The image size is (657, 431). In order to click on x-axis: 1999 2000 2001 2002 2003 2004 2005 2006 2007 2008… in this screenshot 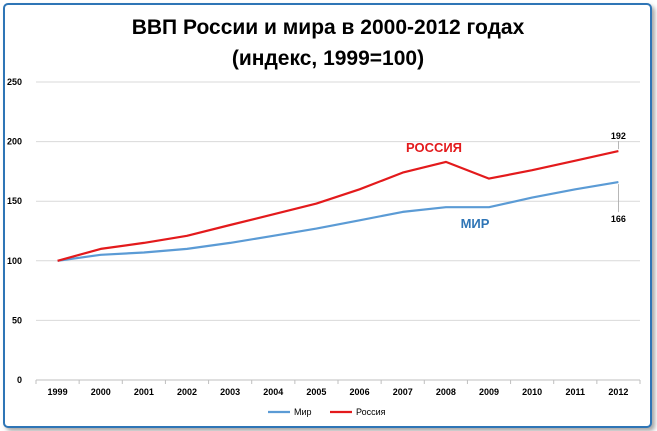, I will do `click(338, 388)`.